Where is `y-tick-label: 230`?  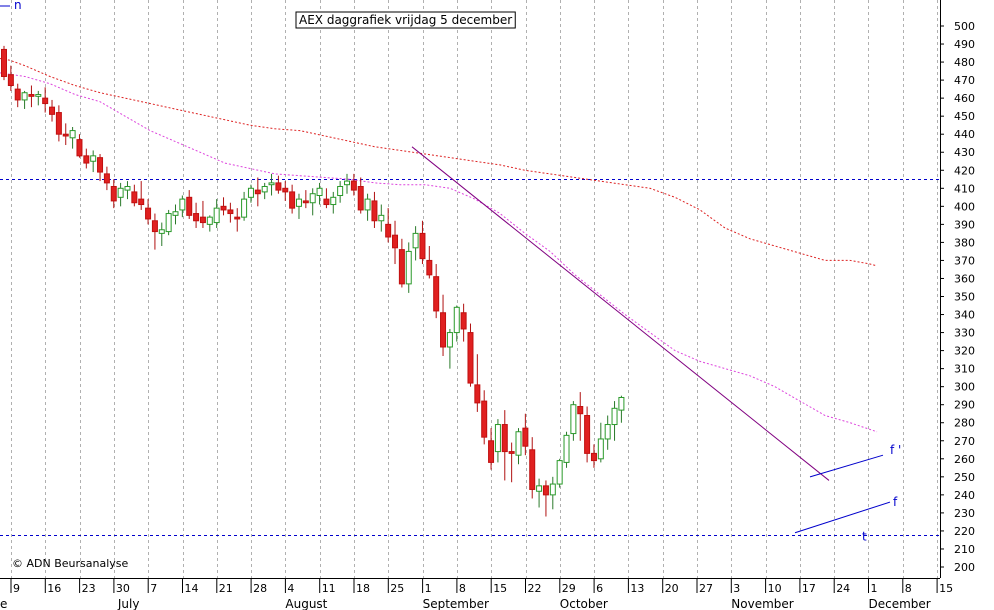
y-tick-label: 230 is located at coordinates (964, 513).